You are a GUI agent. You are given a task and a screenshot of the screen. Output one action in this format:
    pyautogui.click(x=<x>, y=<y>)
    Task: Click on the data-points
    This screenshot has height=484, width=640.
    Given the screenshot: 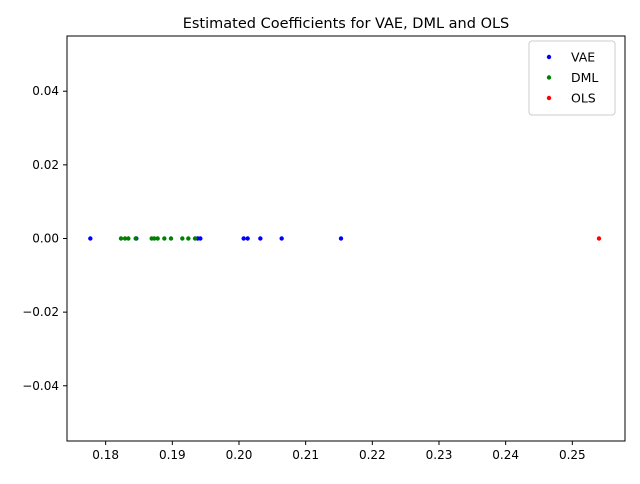 What is the action you would take?
    pyautogui.click(x=345, y=238)
    